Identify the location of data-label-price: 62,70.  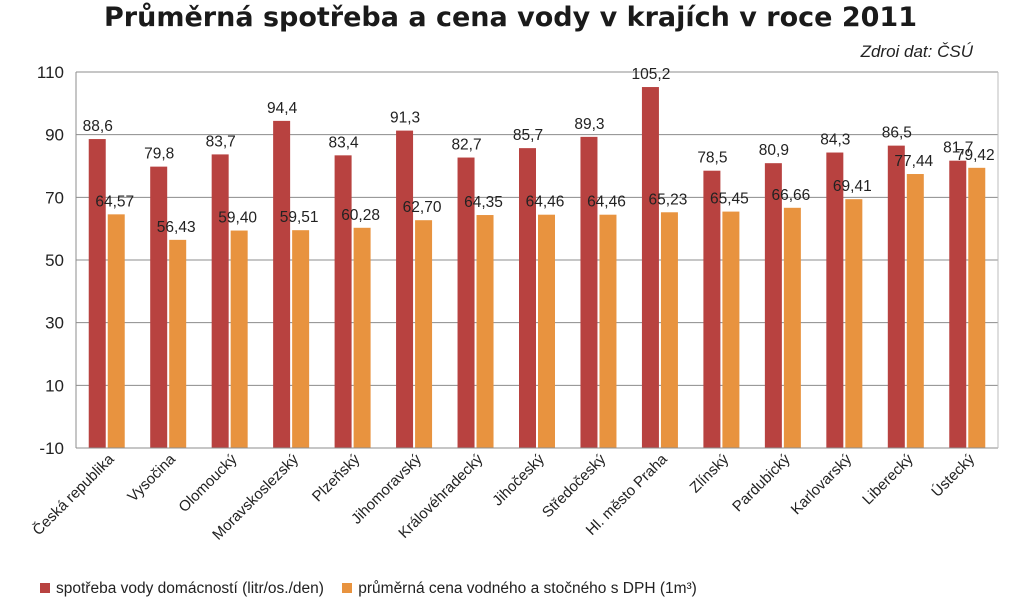
(422, 207).